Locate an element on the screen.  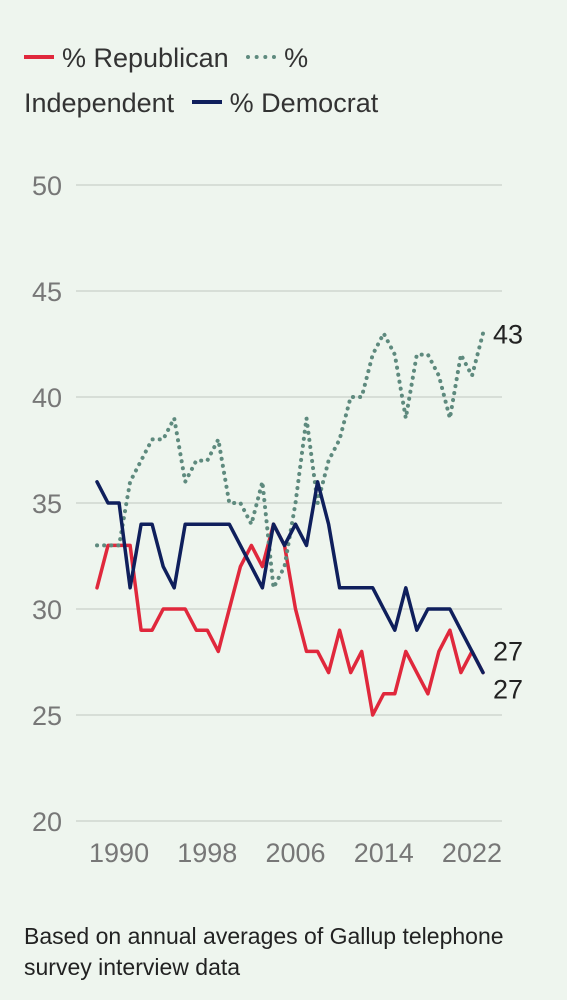
series-line-democrat is located at coordinates (290, 577).